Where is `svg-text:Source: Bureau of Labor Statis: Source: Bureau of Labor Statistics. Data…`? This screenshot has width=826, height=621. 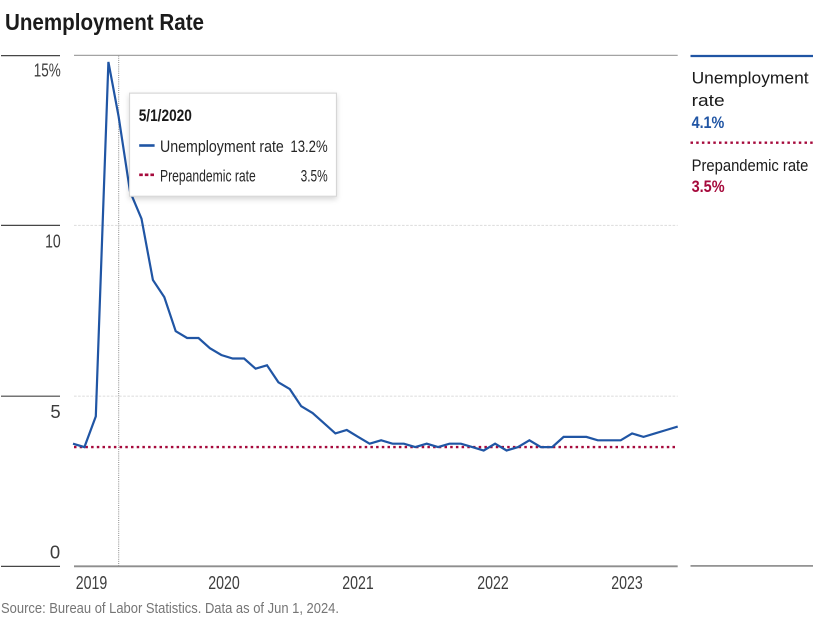 svg-text:Source: Bureau of Labor Statis: Source: Bureau of Labor Statistics. Data… is located at coordinates (170, 609).